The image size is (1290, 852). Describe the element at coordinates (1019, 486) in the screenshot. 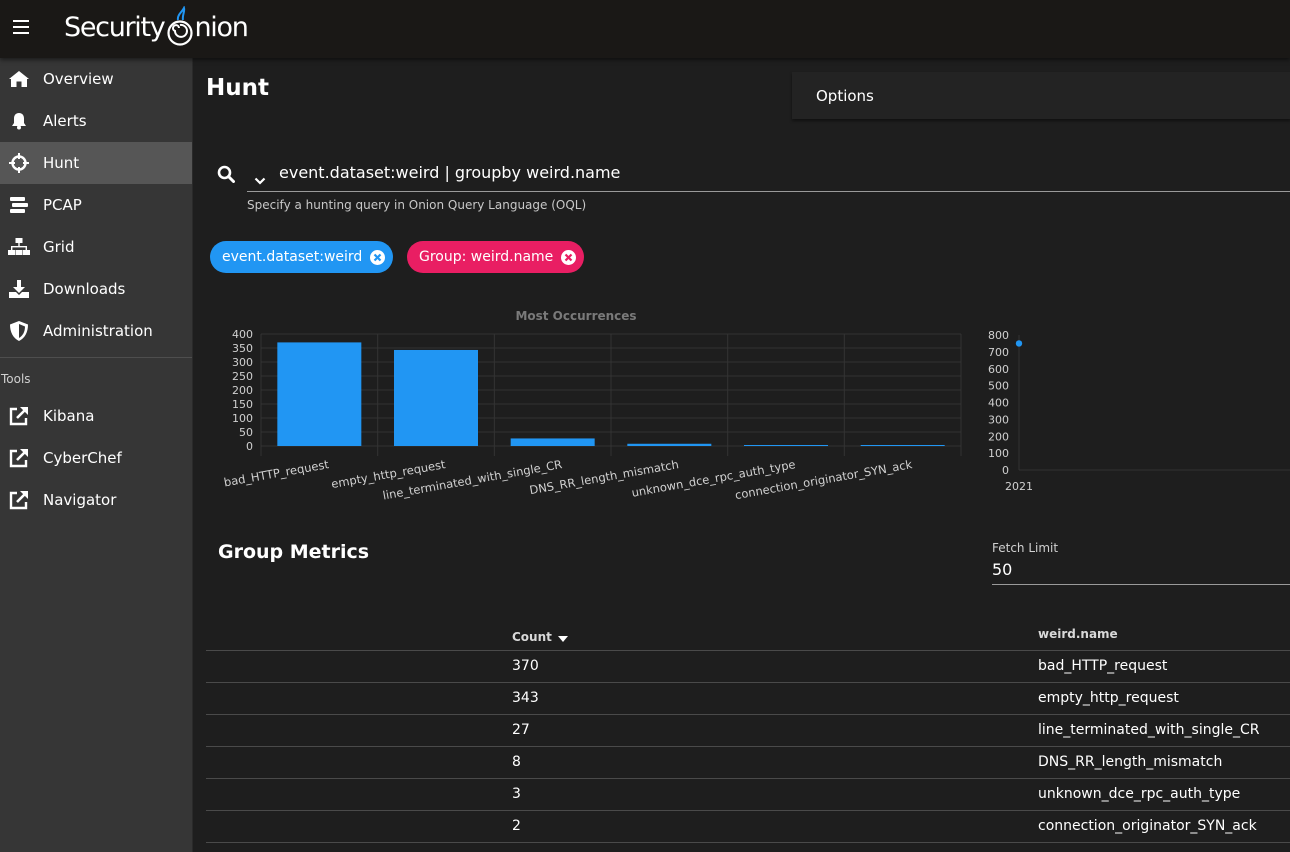

I see `x-tick-label: 2021` at that location.